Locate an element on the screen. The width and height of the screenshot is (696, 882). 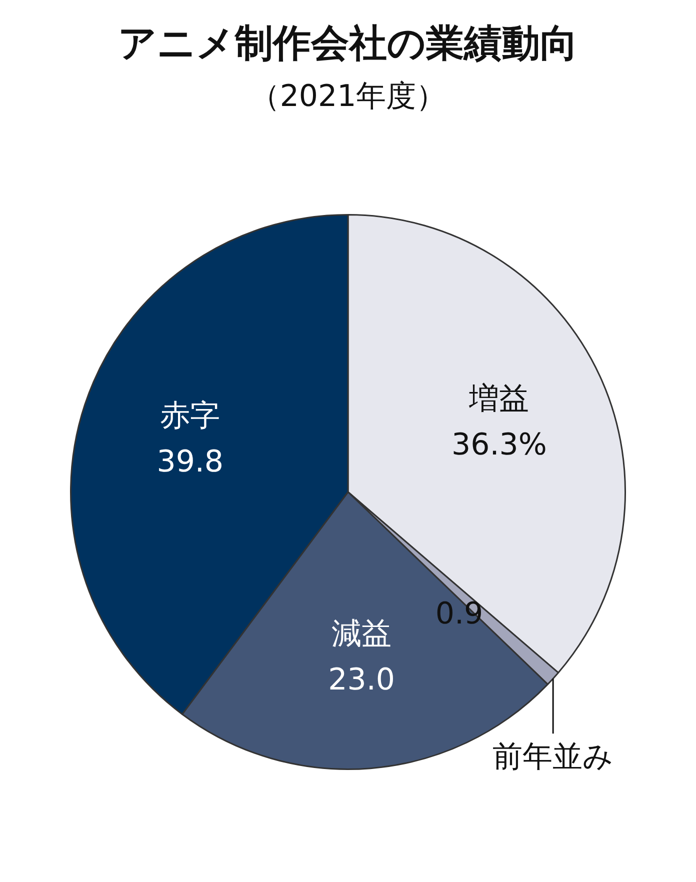
slice-label: 減益 is located at coordinates (362, 634).